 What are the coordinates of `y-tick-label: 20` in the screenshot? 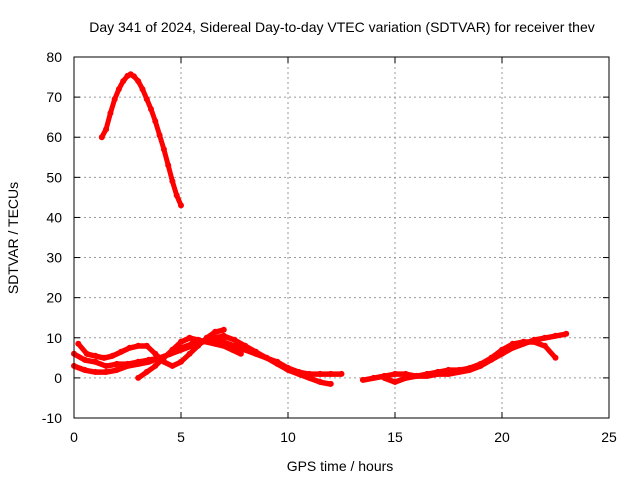 It's located at (54, 298).